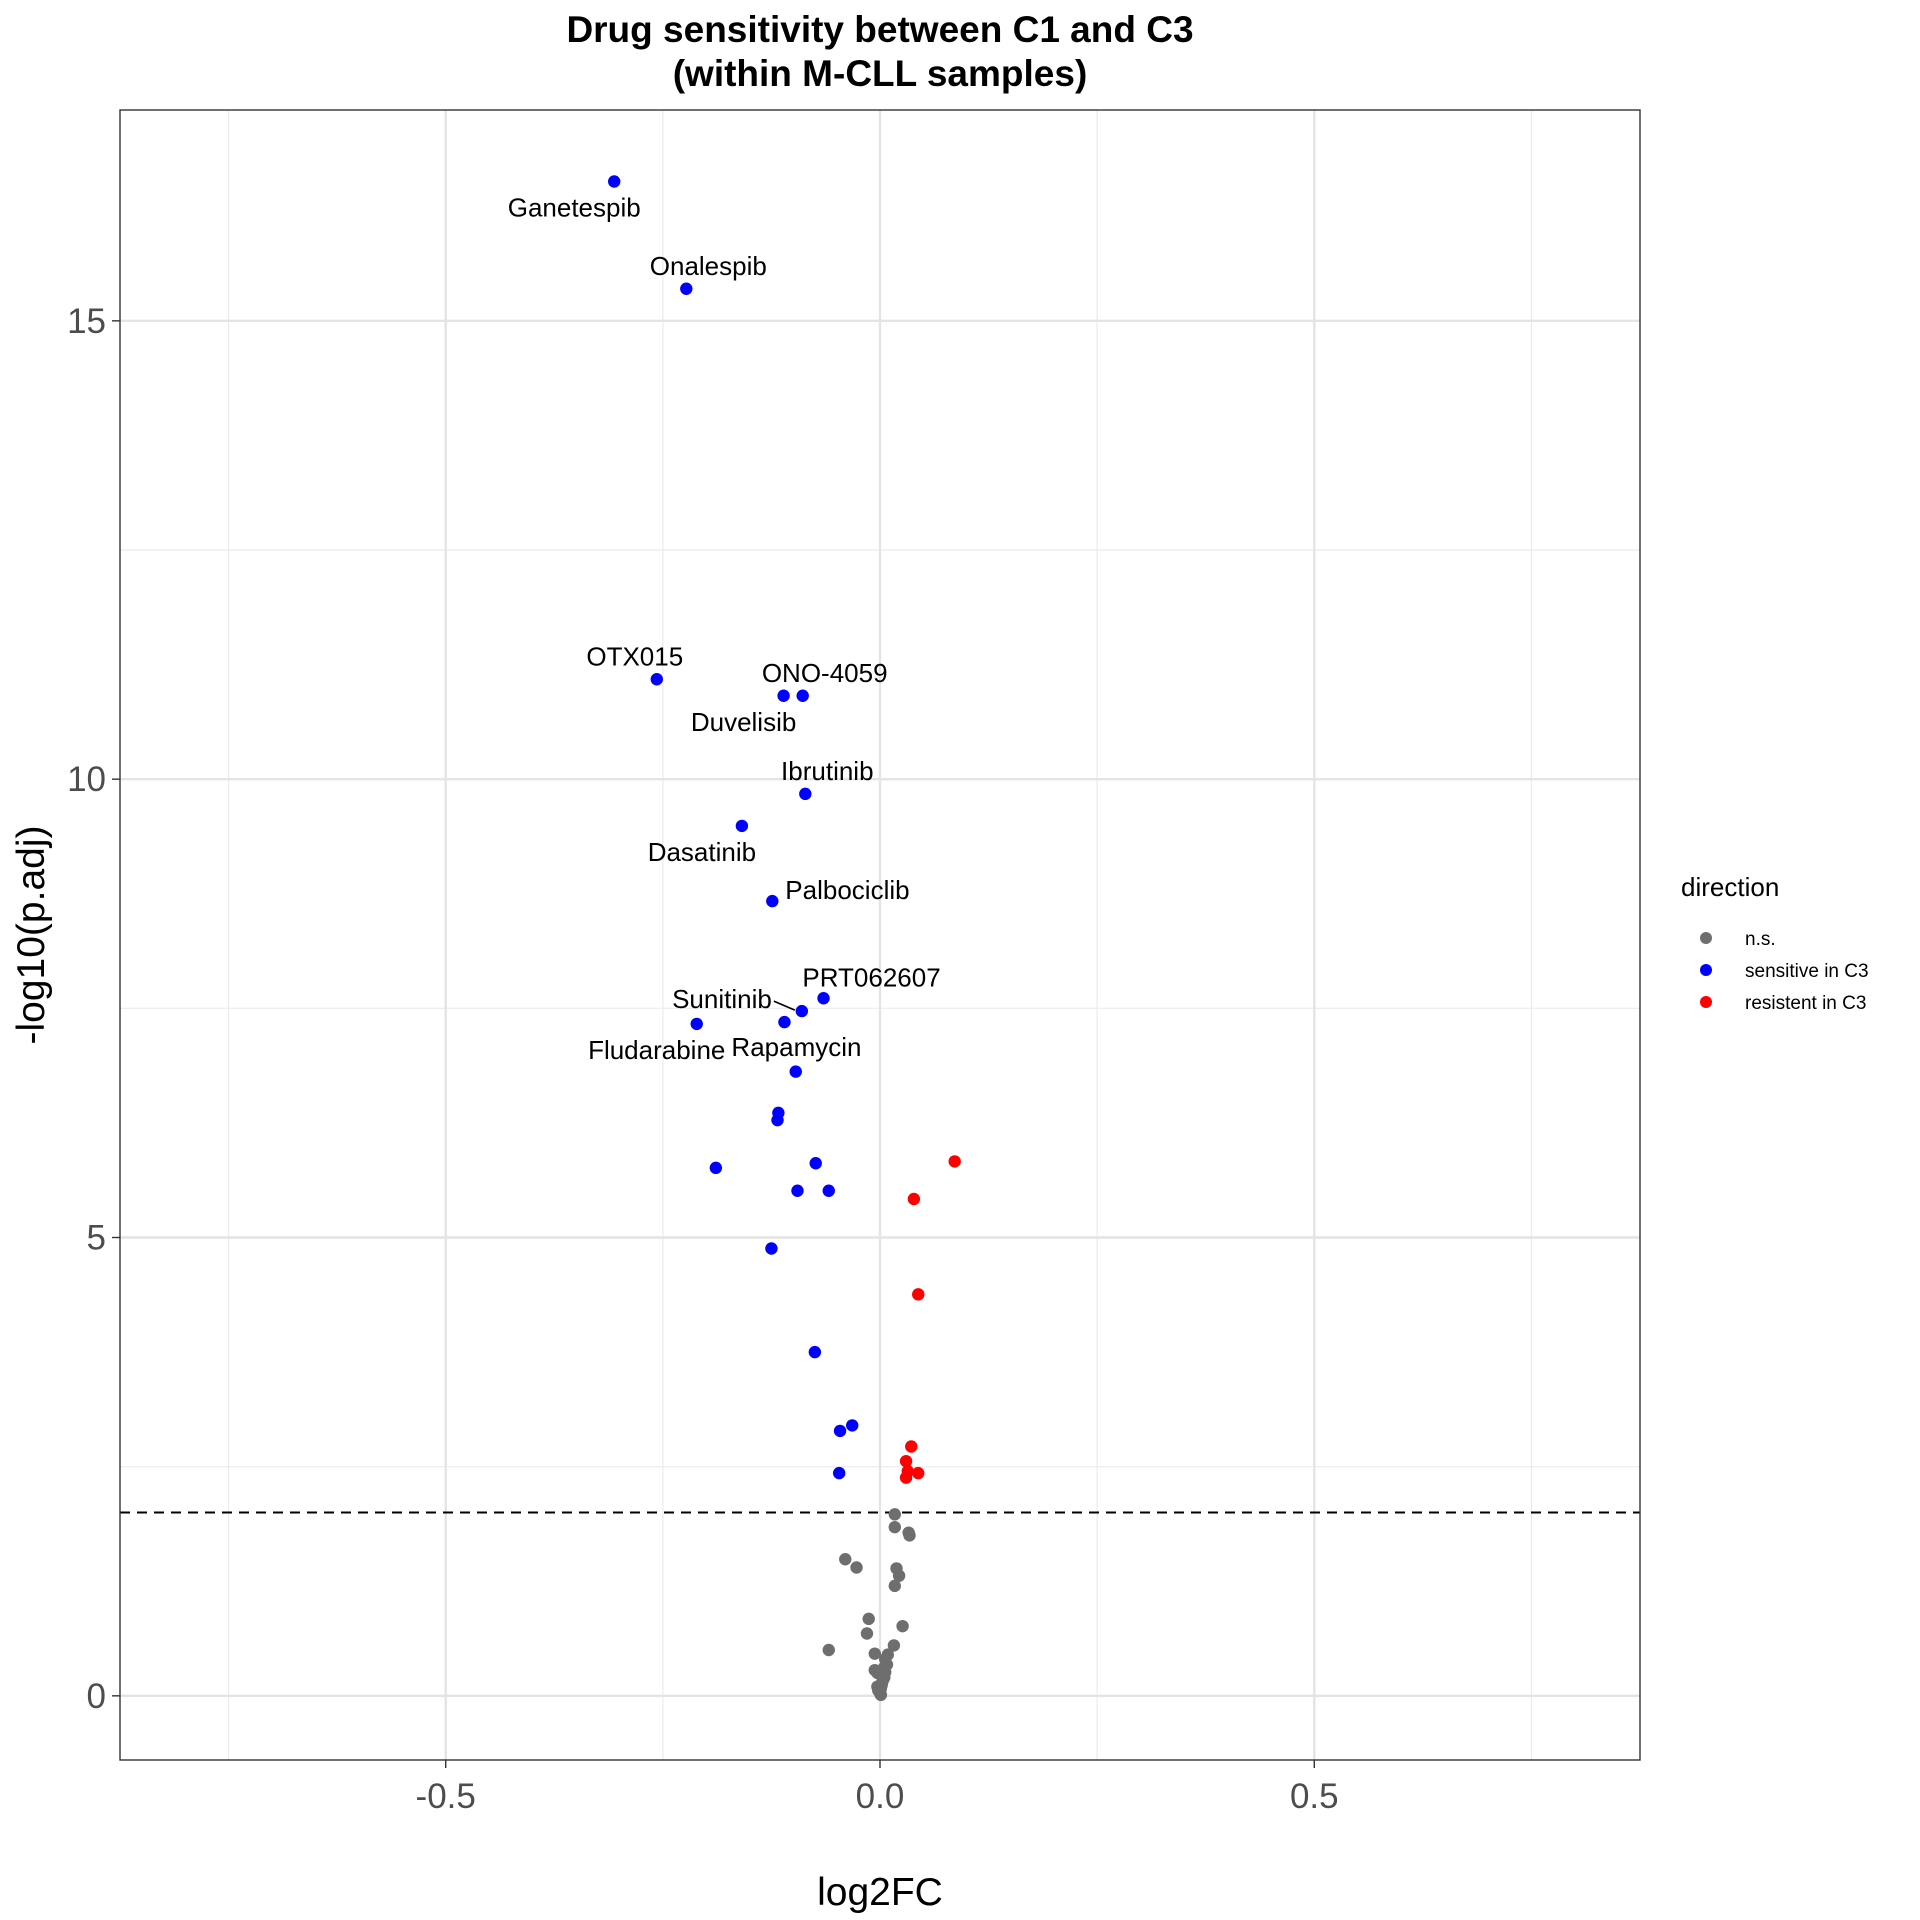  What do you see at coordinates (1730, 887) in the screenshot?
I see `legend-title: direction` at bounding box center [1730, 887].